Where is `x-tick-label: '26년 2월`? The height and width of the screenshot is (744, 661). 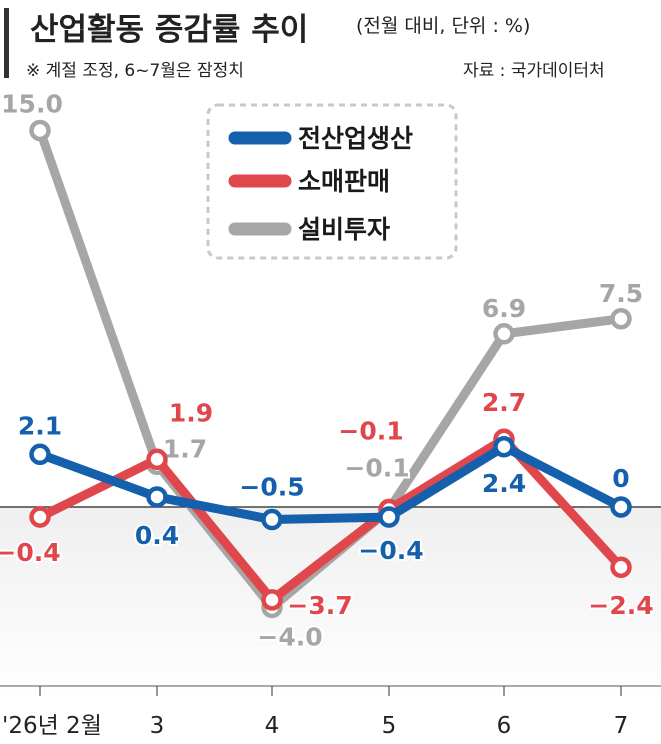
x-tick-label: '26년 2월 is located at coordinates (52, 726).